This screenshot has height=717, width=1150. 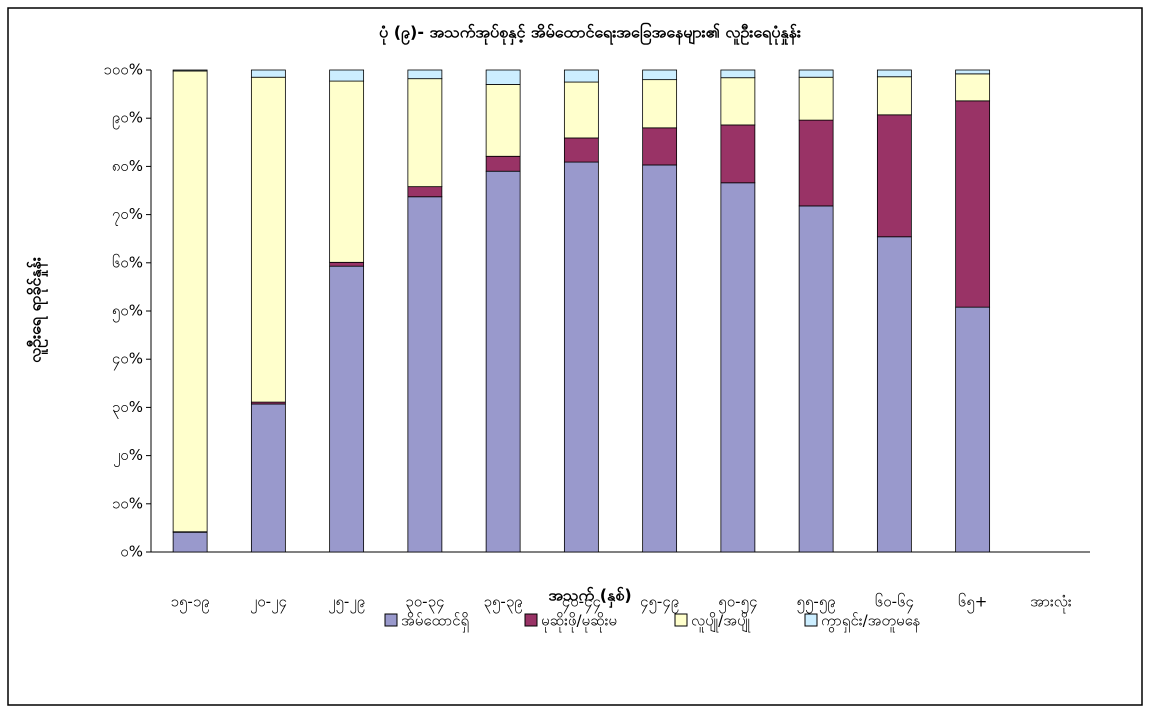 I want to click on x-tick-label: ၆၅+, so click(x=972, y=603).